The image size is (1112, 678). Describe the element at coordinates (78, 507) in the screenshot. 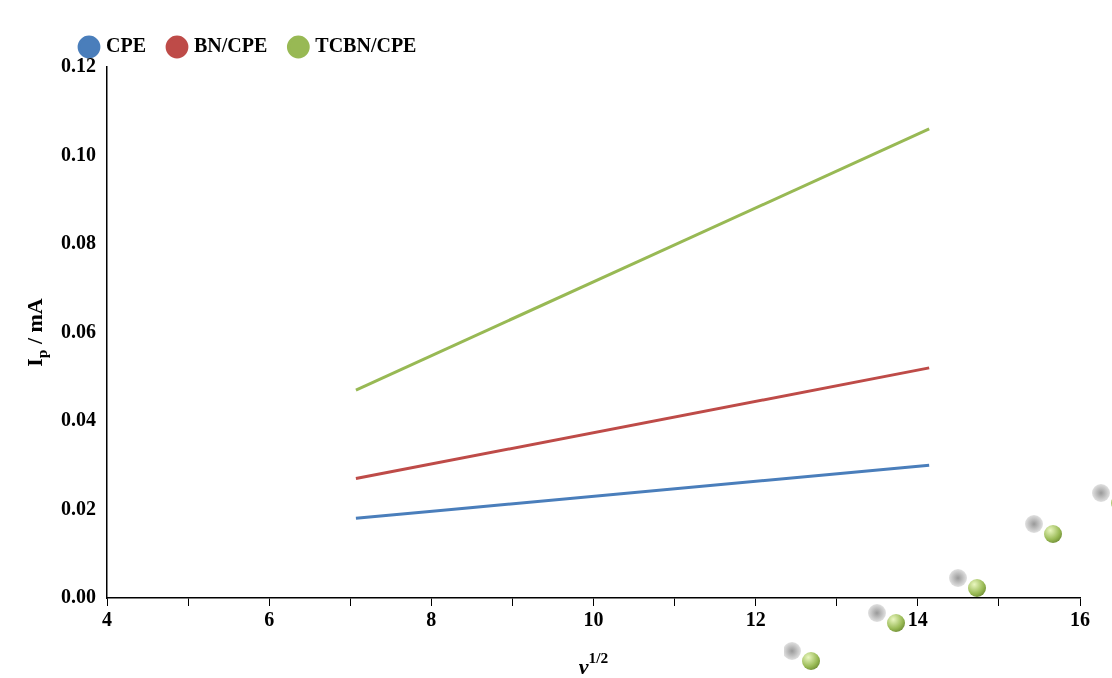

I see `y-tick-label: 0.02` at that location.